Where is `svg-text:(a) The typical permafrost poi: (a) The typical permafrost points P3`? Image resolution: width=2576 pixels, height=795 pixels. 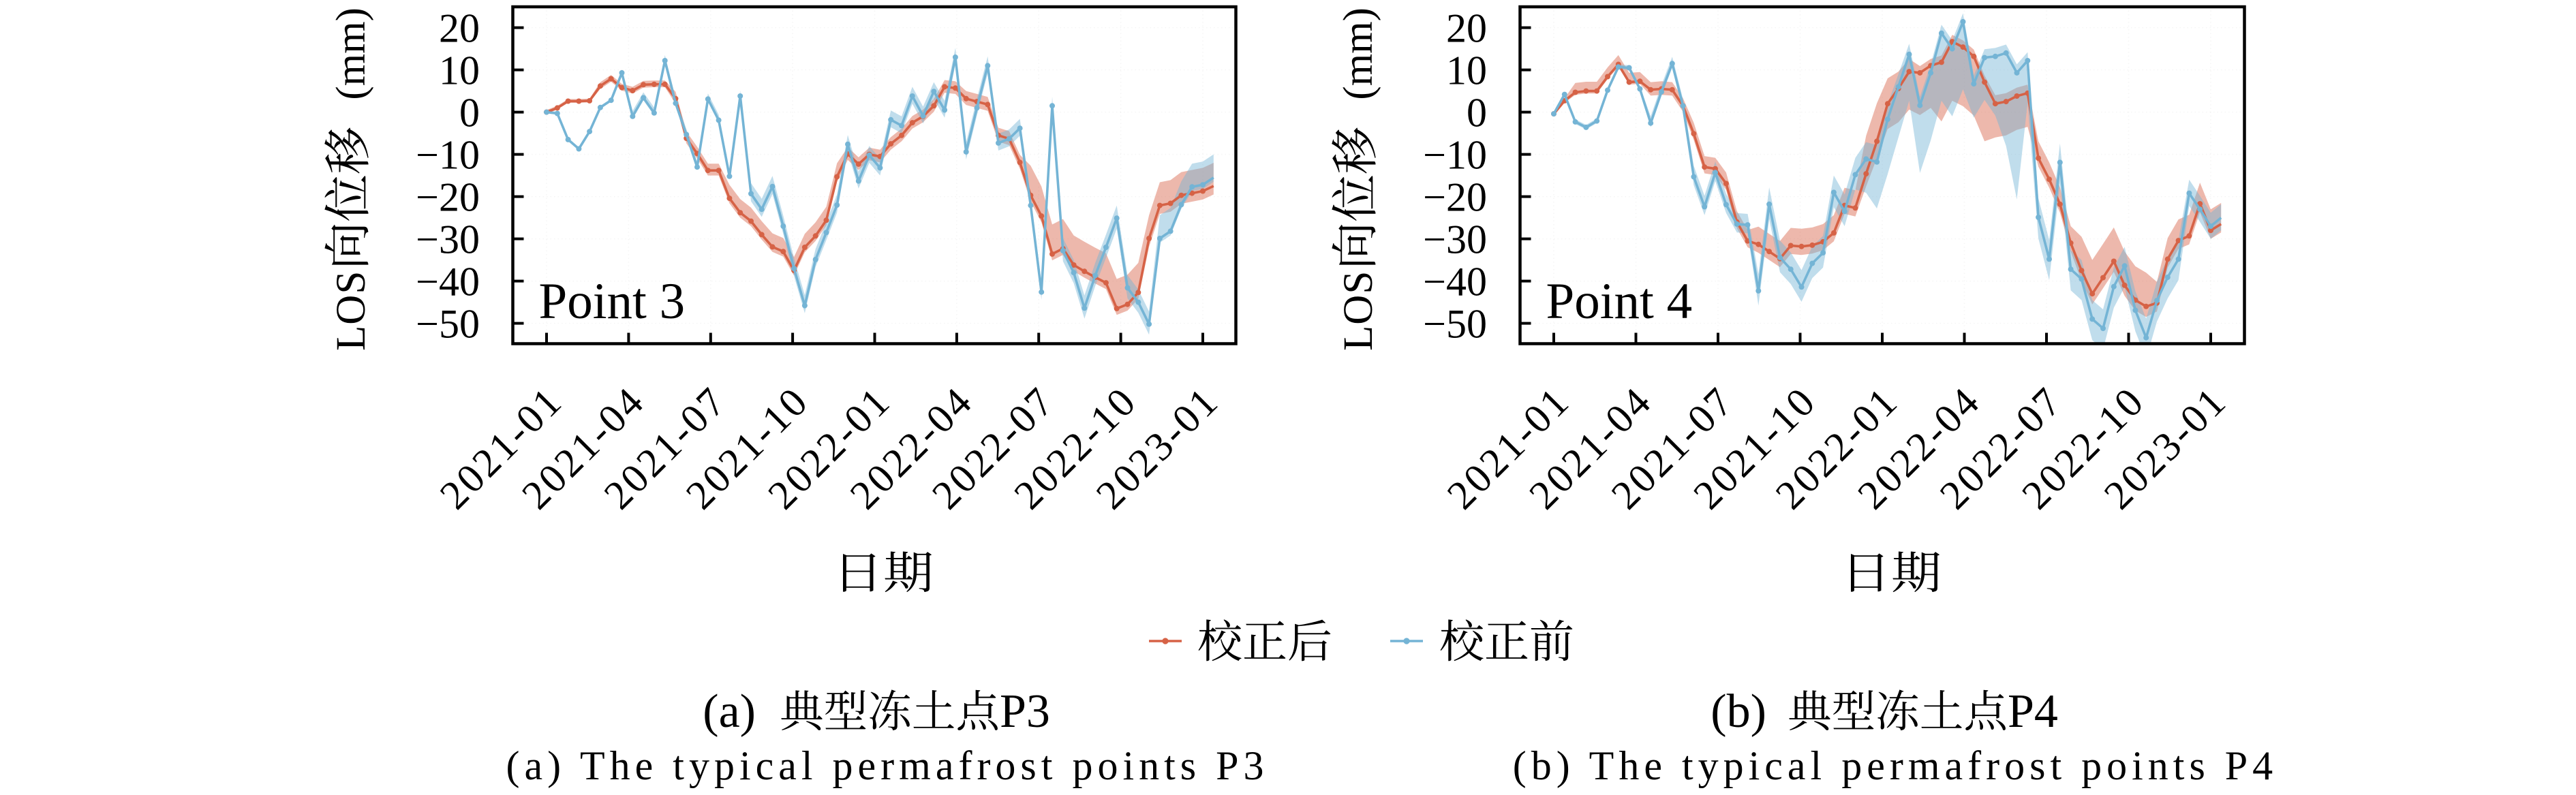 svg-text:(a) The typical permafrost poi: (a) The typical permafrost points P3 is located at coordinates (887, 765).